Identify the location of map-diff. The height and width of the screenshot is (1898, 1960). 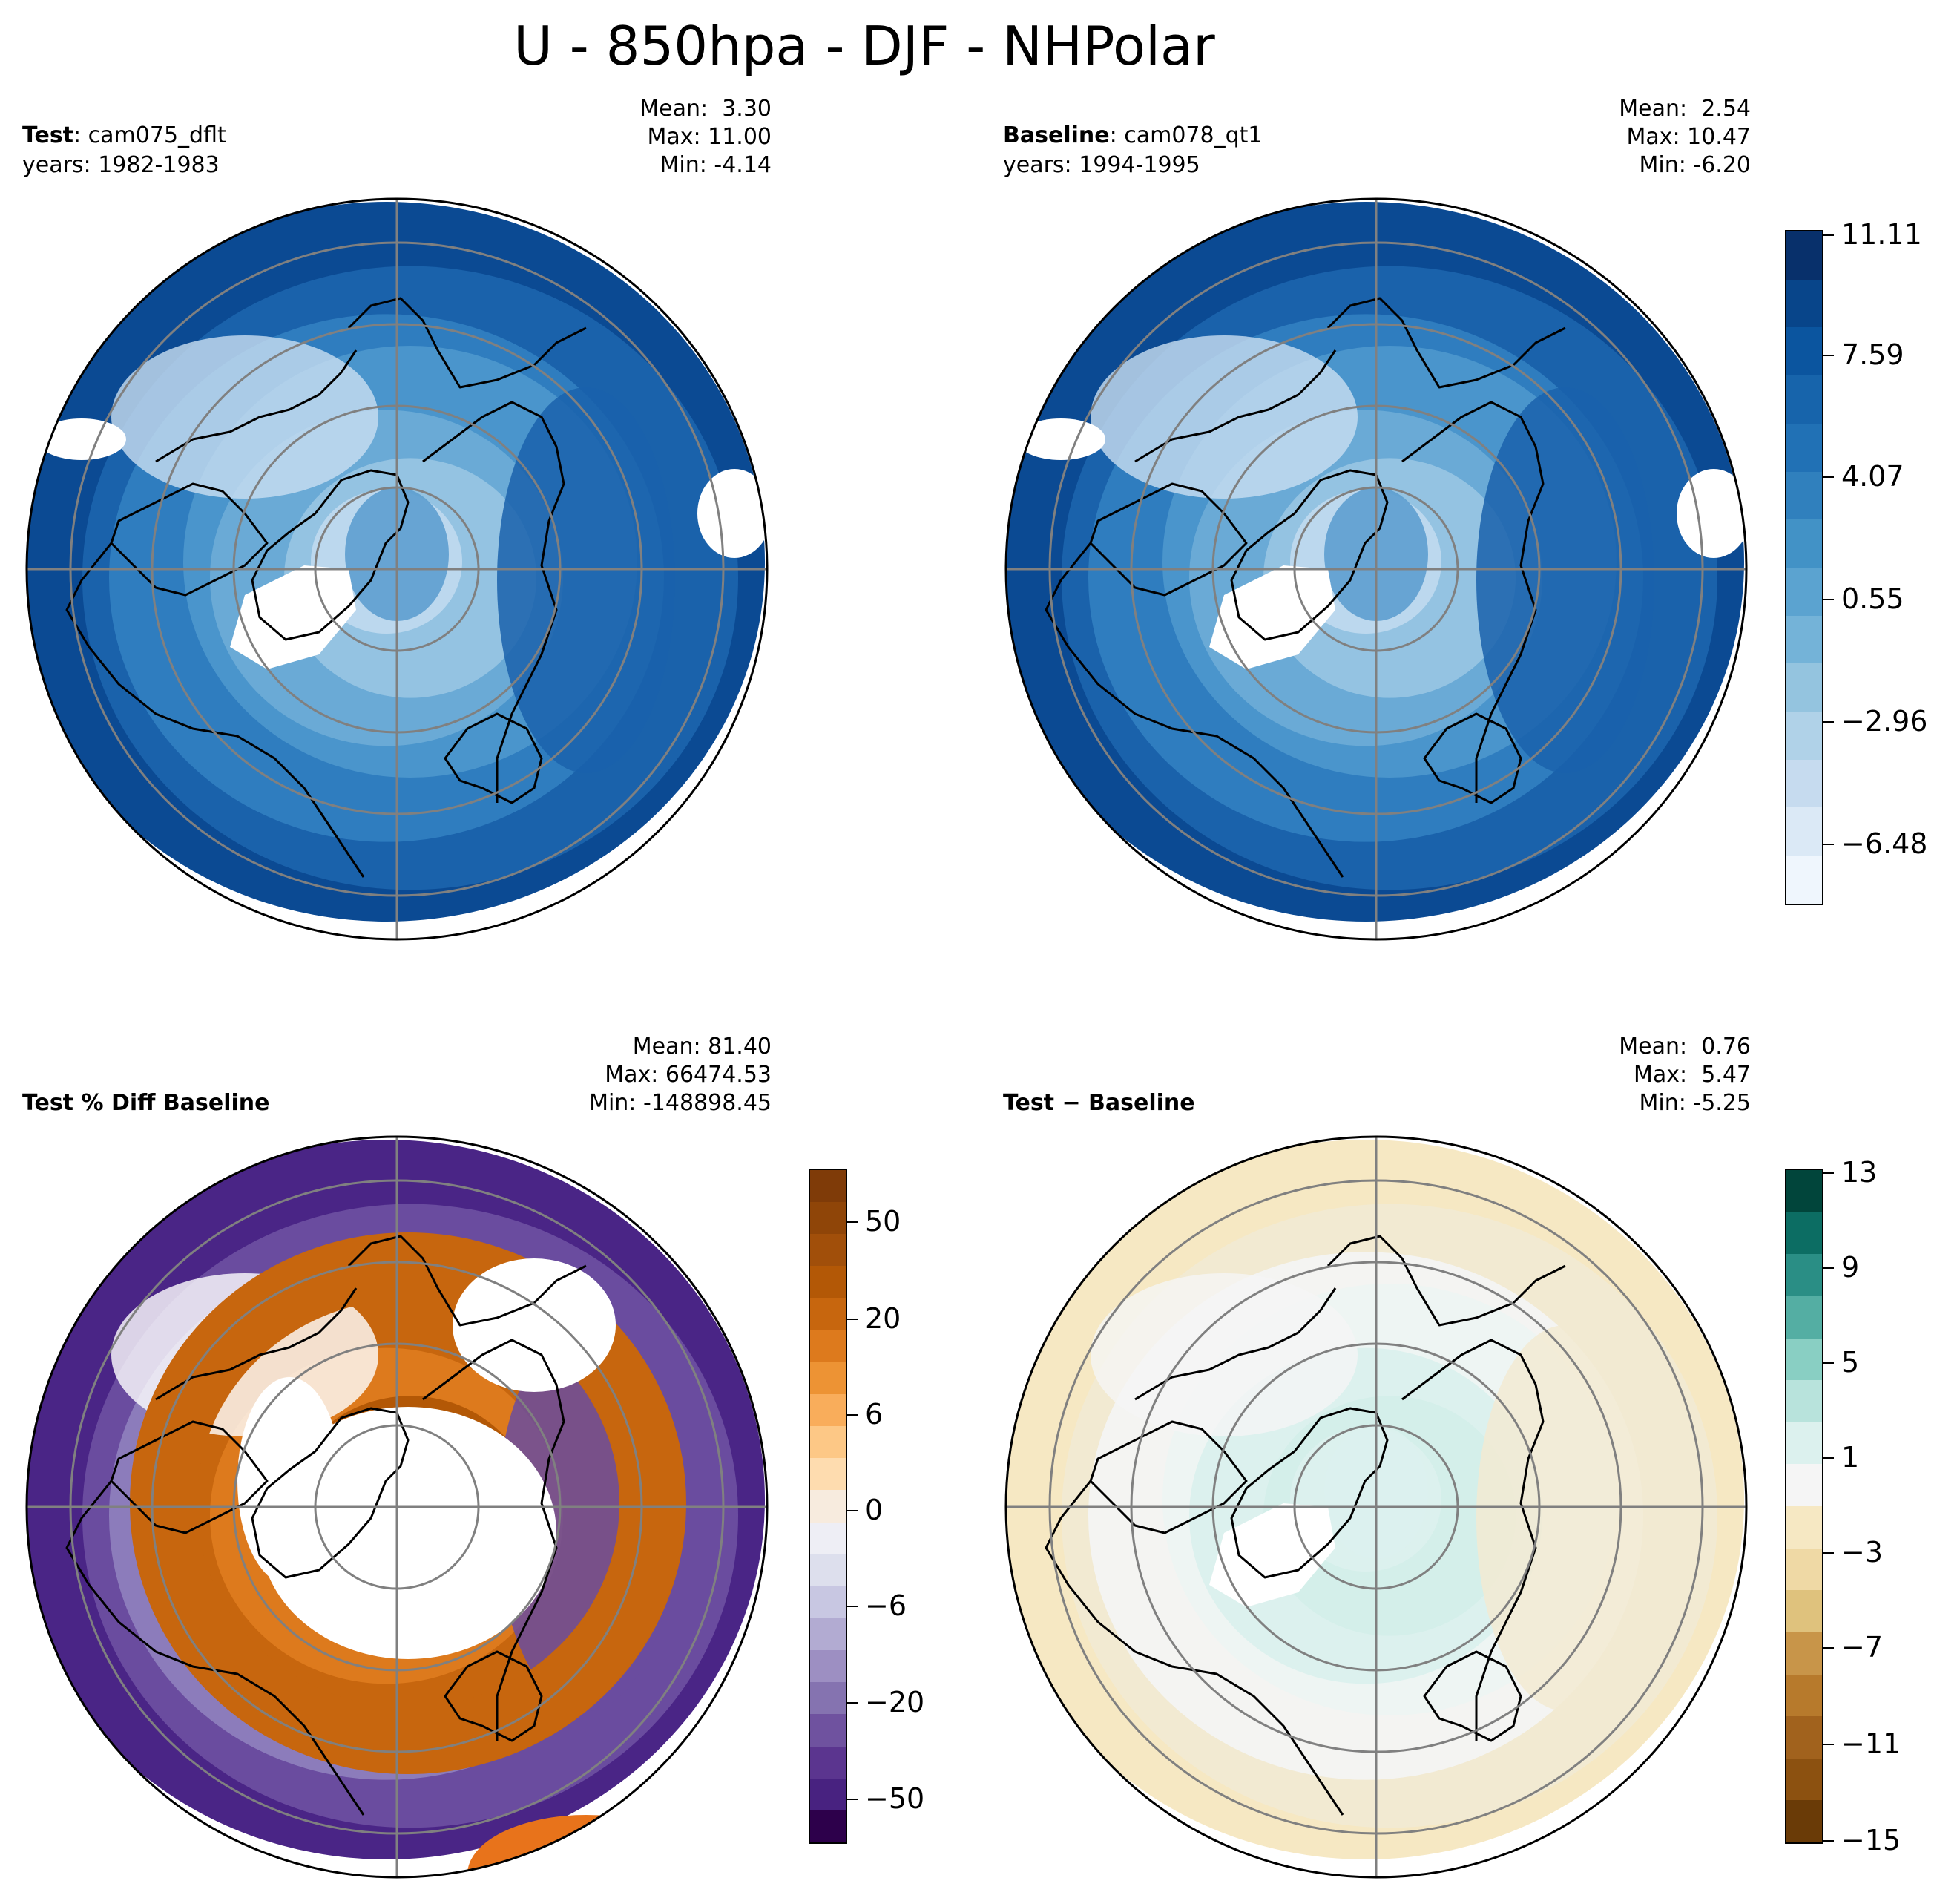
(1376, 1507).